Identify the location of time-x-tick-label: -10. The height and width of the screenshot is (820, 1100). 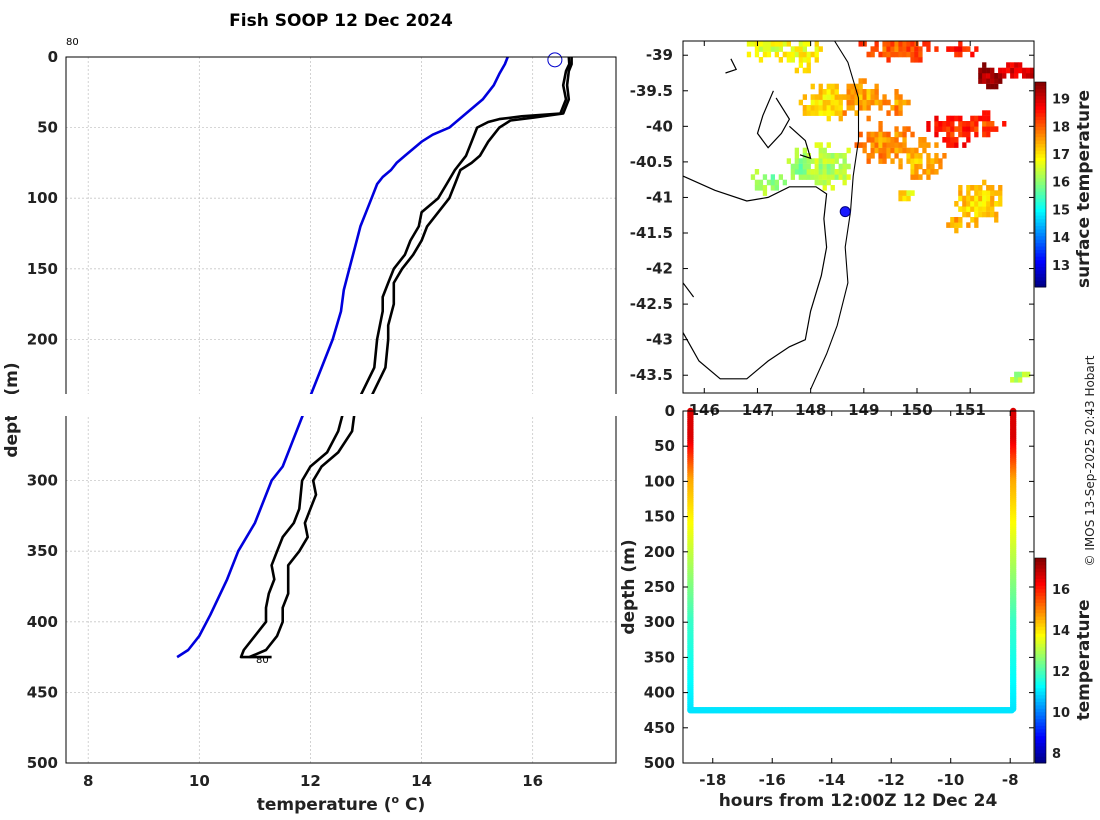
(950, 780).